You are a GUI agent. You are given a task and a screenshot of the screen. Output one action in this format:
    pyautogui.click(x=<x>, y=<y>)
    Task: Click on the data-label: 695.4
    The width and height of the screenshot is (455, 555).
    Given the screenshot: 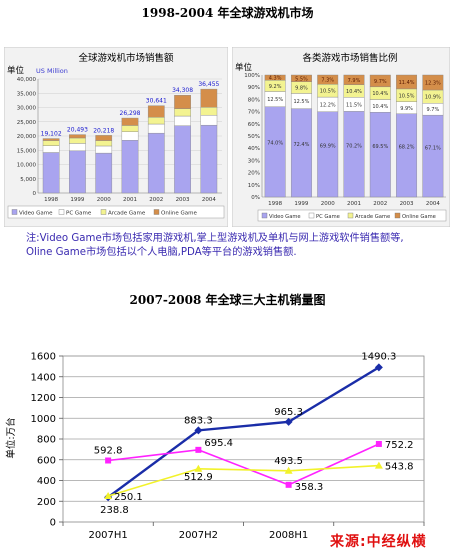 What is the action you would take?
    pyautogui.click(x=218, y=443)
    